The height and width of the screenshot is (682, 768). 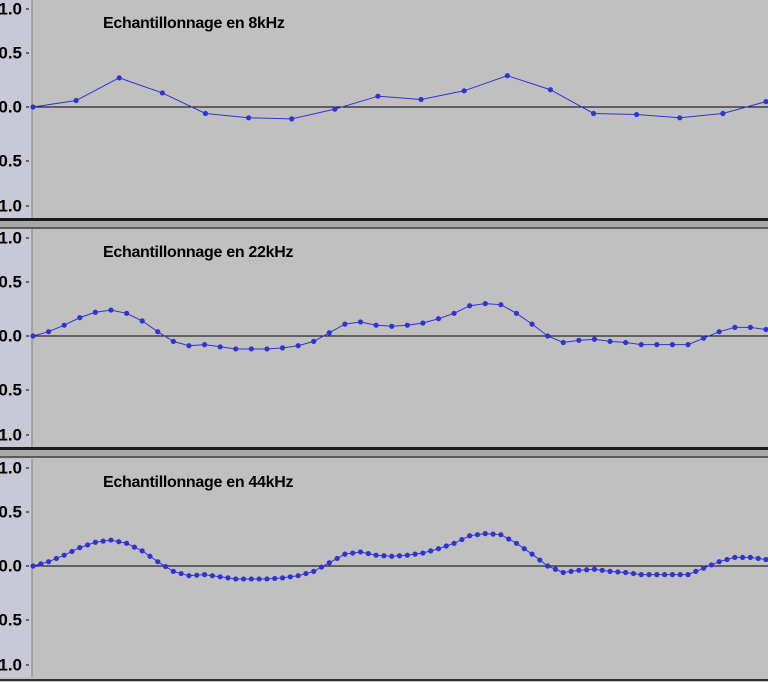 What do you see at coordinates (11, 160) in the screenshot?
I see `y-tick-label: -0.5` at bounding box center [11, 160].